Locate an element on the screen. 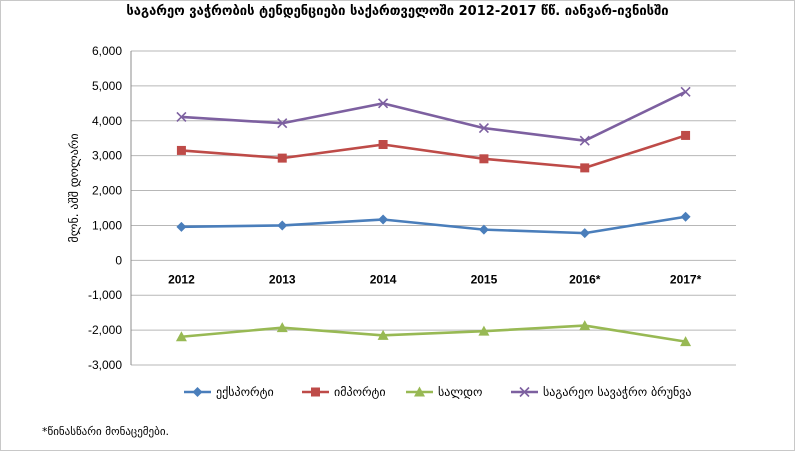  x-tick-label: 2013 is located at coordinates (282, 279).